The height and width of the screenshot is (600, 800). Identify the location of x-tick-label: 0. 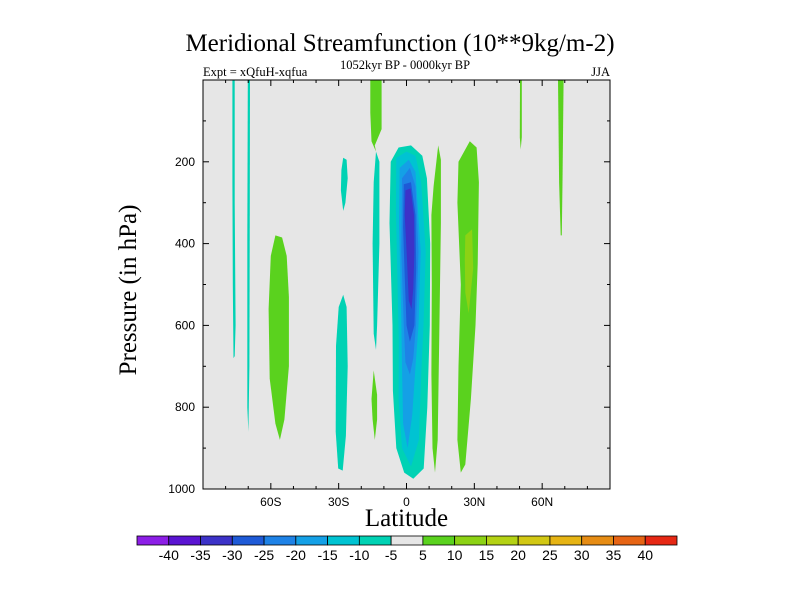
(406, 502).